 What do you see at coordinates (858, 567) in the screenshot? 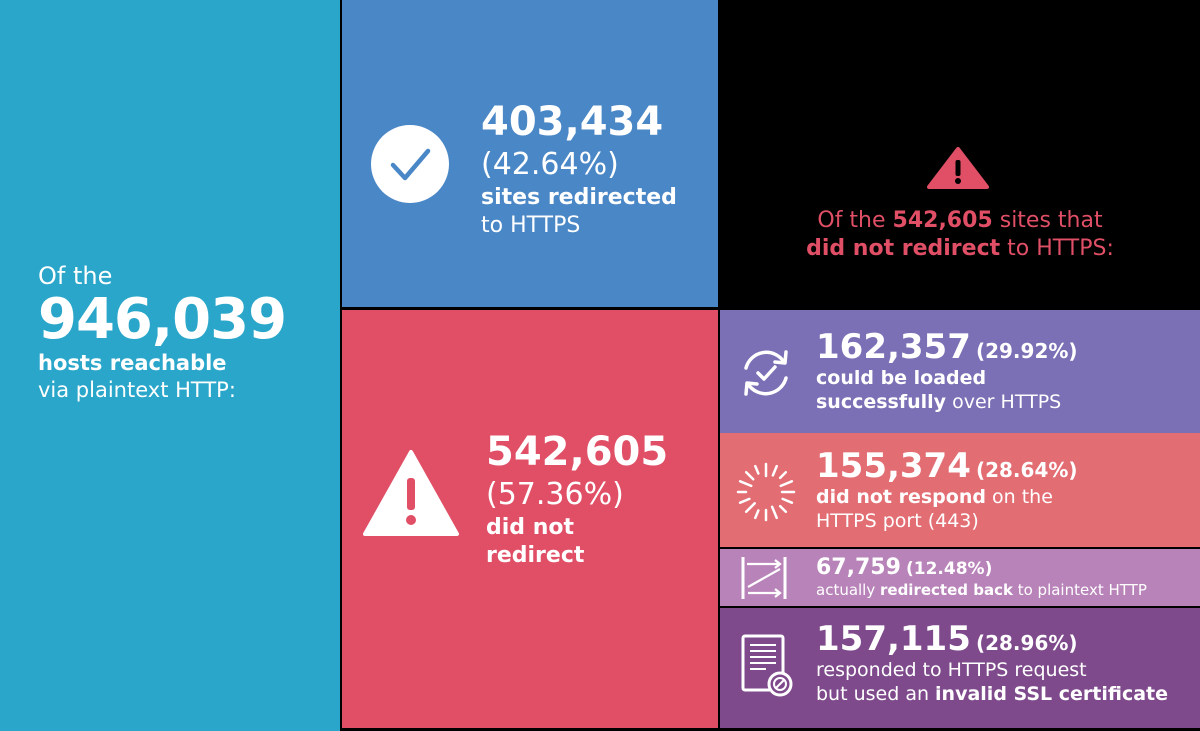
I see `redirected-back-number: 67,759` at bounding box center [858, 567].